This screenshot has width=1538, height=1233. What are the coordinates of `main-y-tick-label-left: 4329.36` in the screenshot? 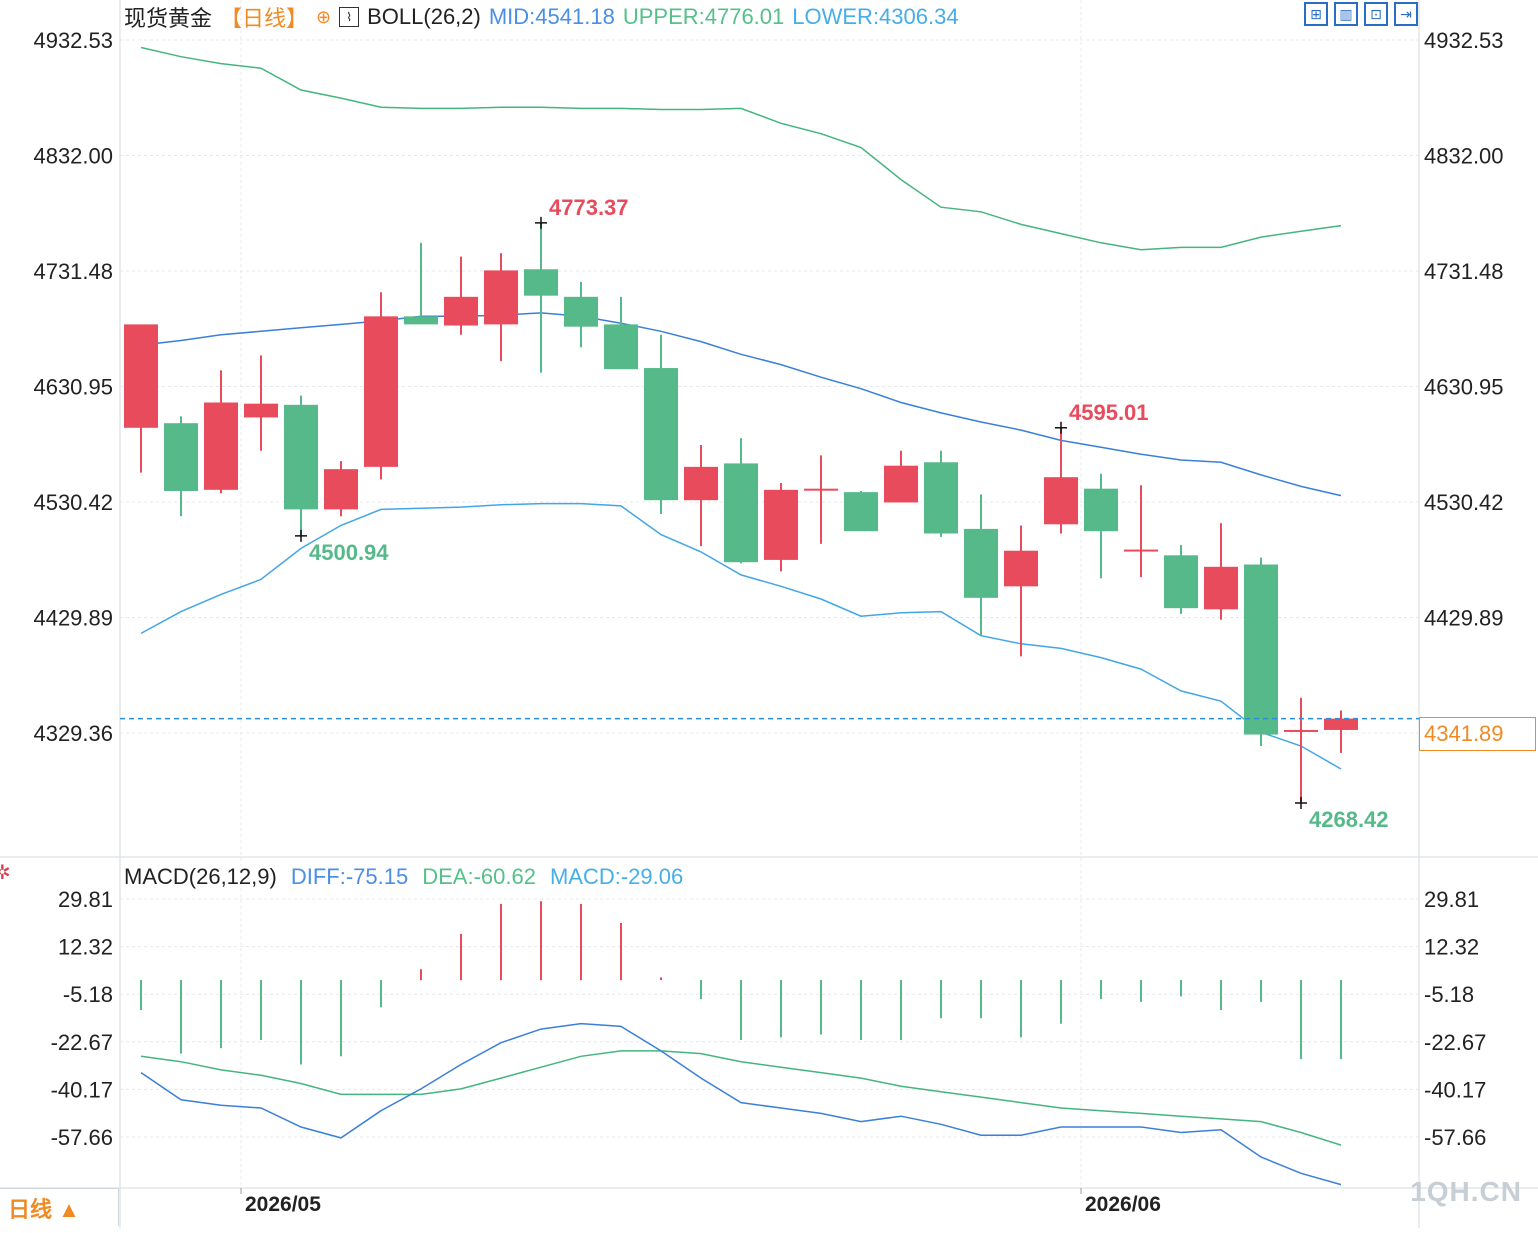 It's located at (73, 733).